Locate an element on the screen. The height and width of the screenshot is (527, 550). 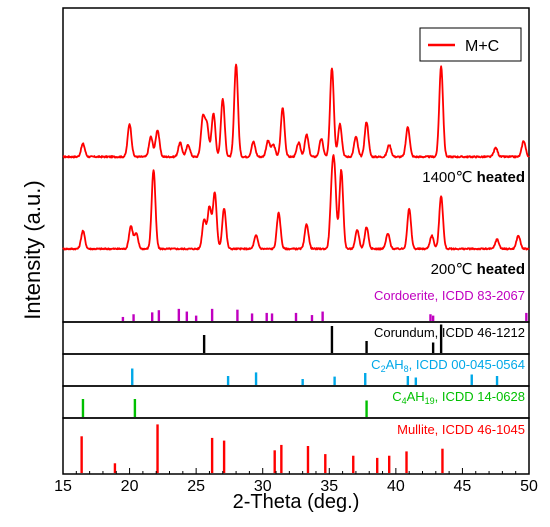
x-tick-label: 15 is located at coordinates (63, 486).